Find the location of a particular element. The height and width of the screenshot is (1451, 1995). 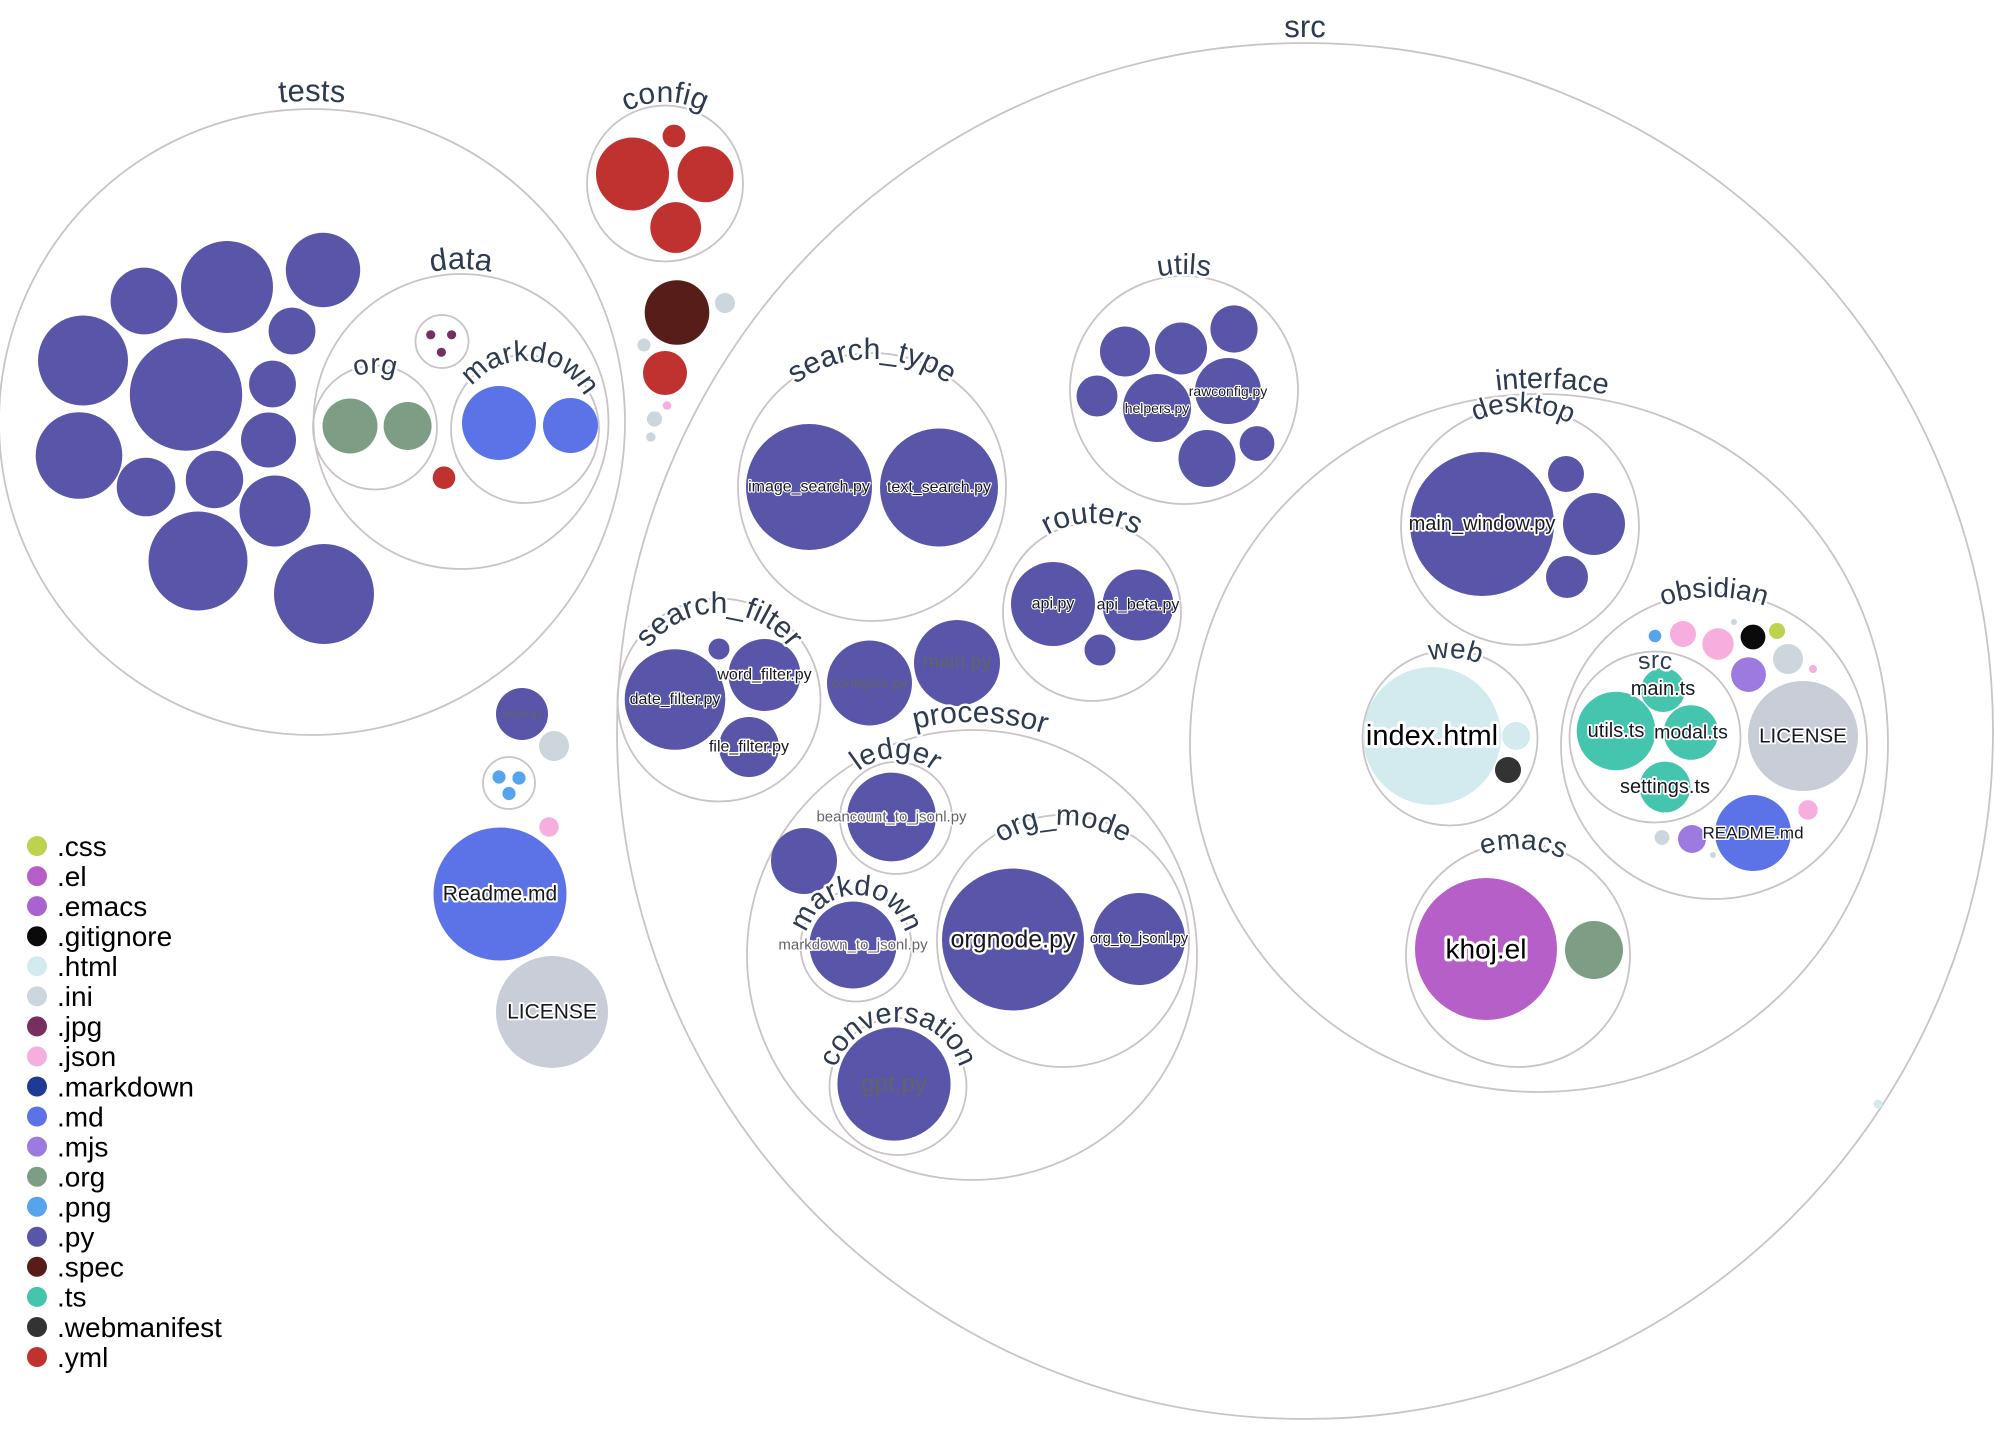

svg-text: markdown_to_jsonl.py is located at coordinates (853, 945).